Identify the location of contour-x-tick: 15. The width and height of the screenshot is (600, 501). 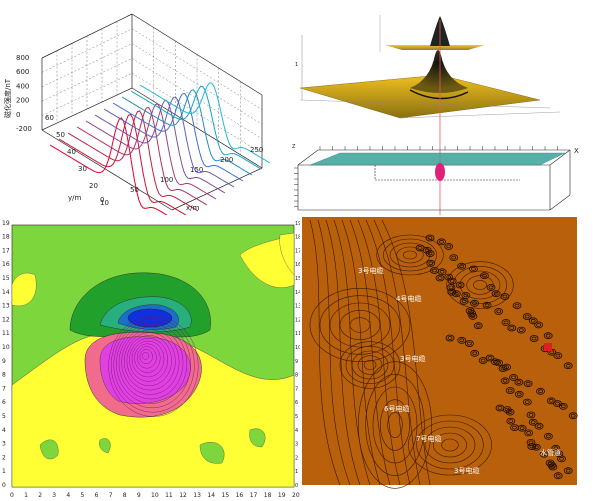
(226, 495).